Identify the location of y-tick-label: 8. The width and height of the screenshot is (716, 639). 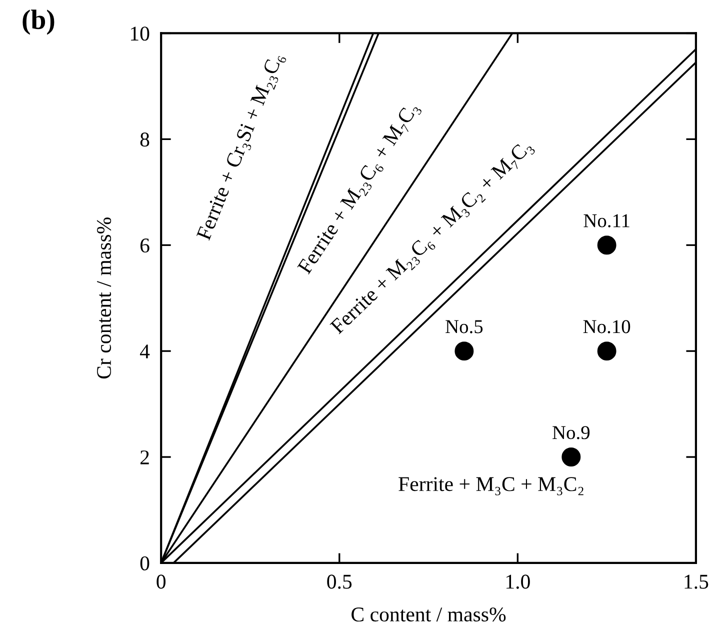
(145, 139).